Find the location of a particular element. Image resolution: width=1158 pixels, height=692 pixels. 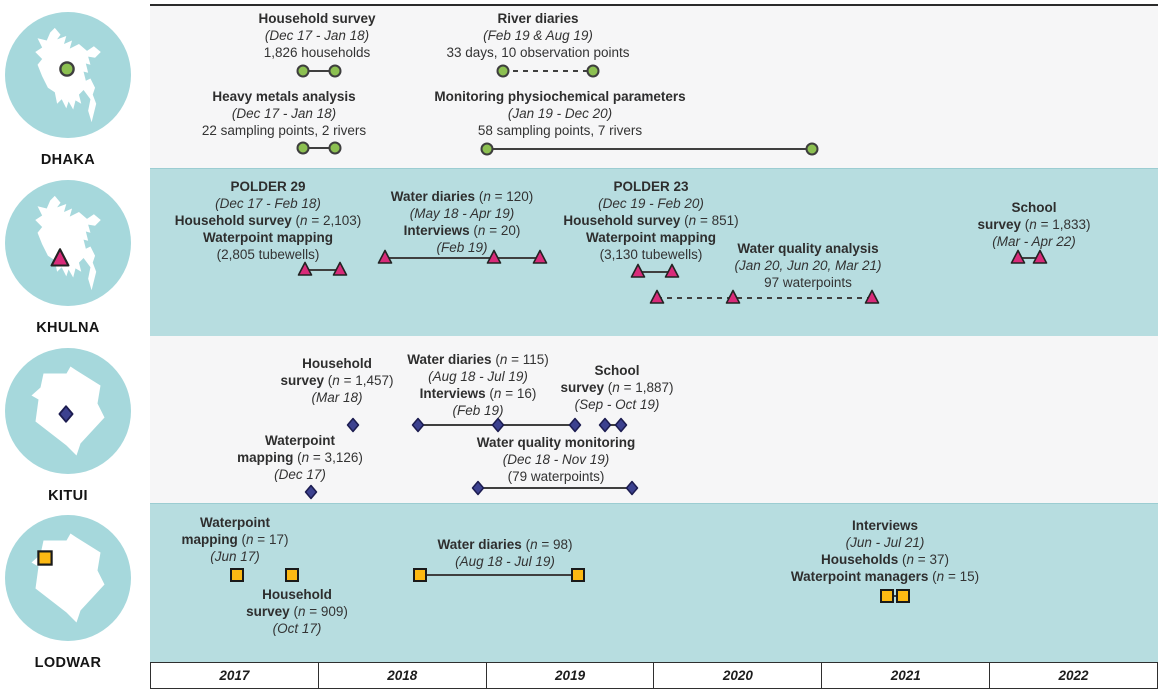

annotation-line: survey (n = 909) is located at coordinates (297, 611).